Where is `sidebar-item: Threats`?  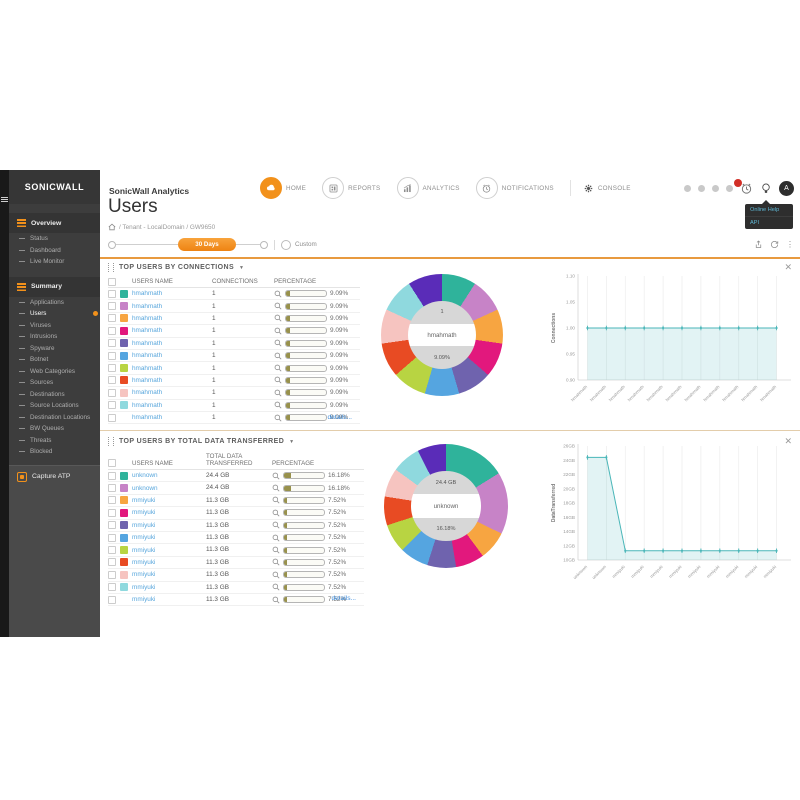 sidebar-item: Threats is located at coordinates (54, 441).